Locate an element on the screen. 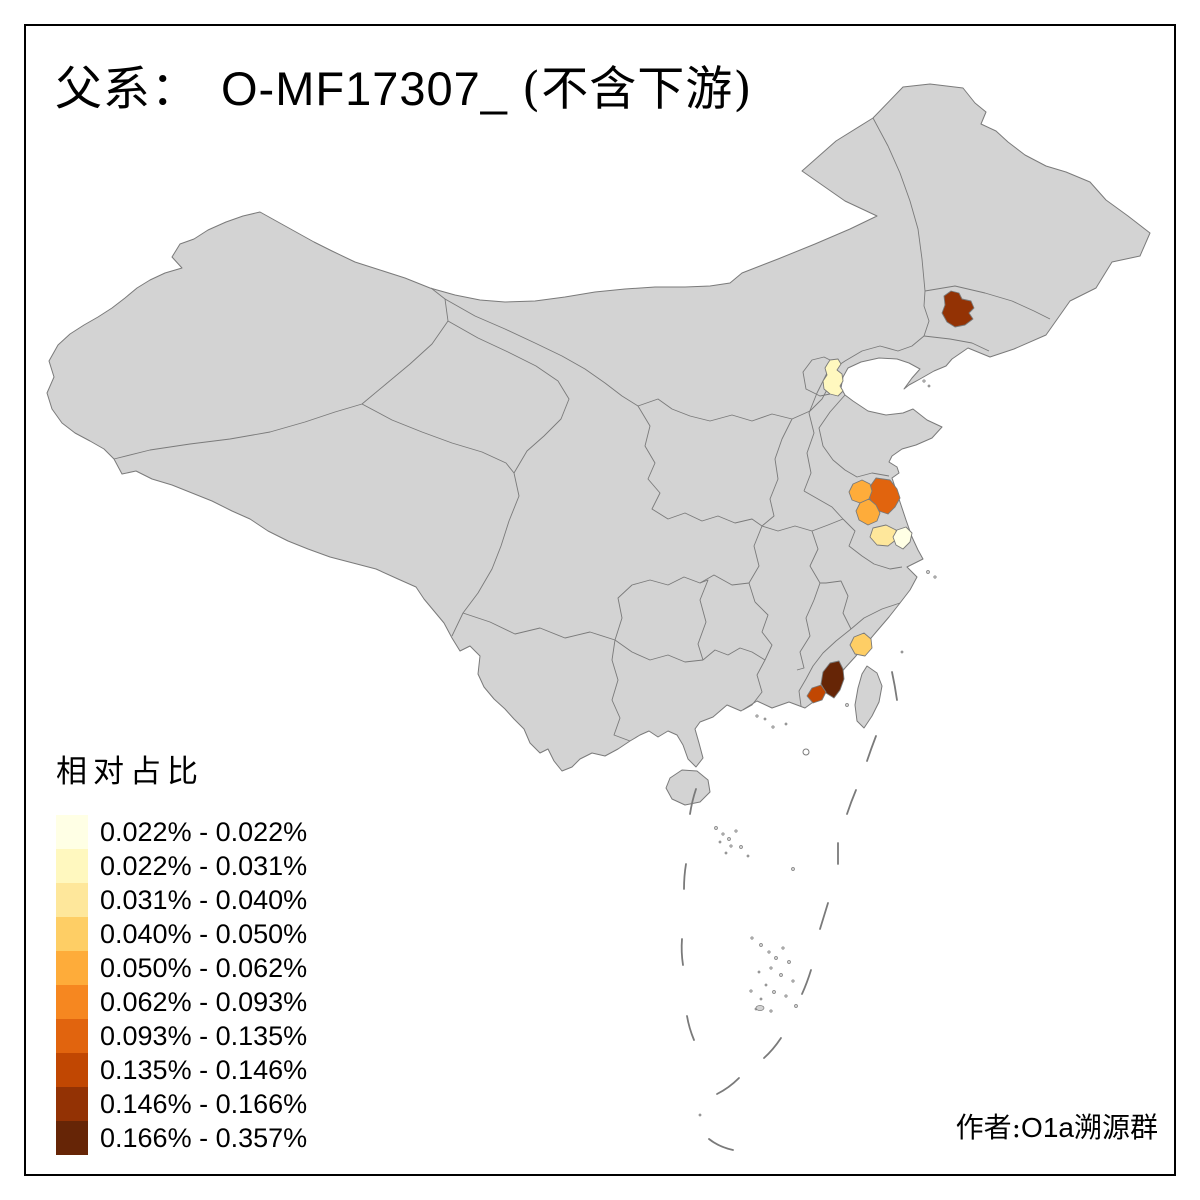  legend-item: 0.031% - 0.040% is located at coordinates (181, 900).